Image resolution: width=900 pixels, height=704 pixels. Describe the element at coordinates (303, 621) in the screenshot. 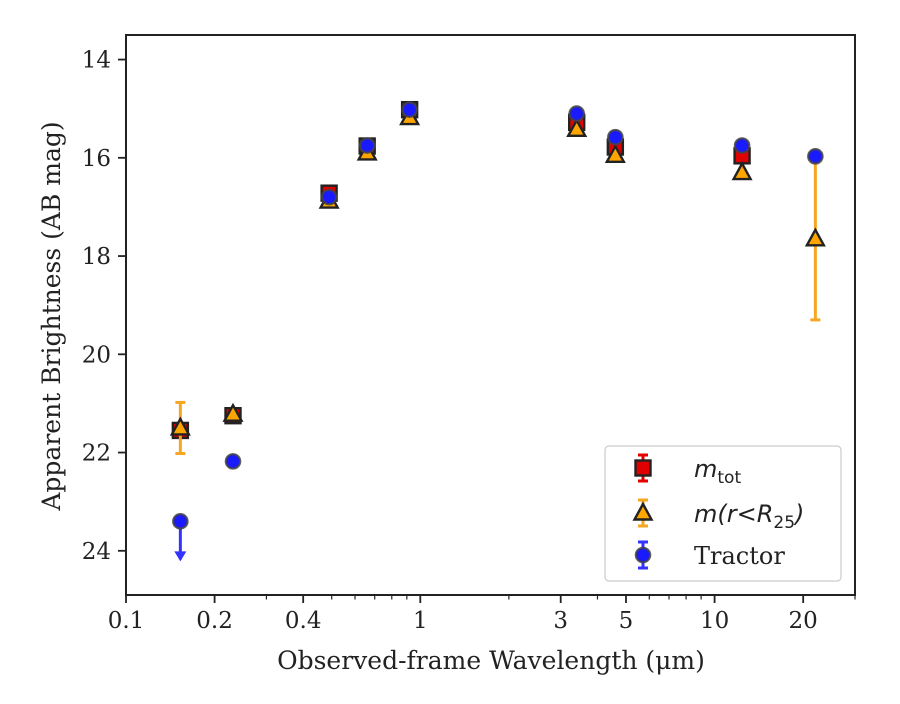

I see `x-tick-label: 0.4` at that location.